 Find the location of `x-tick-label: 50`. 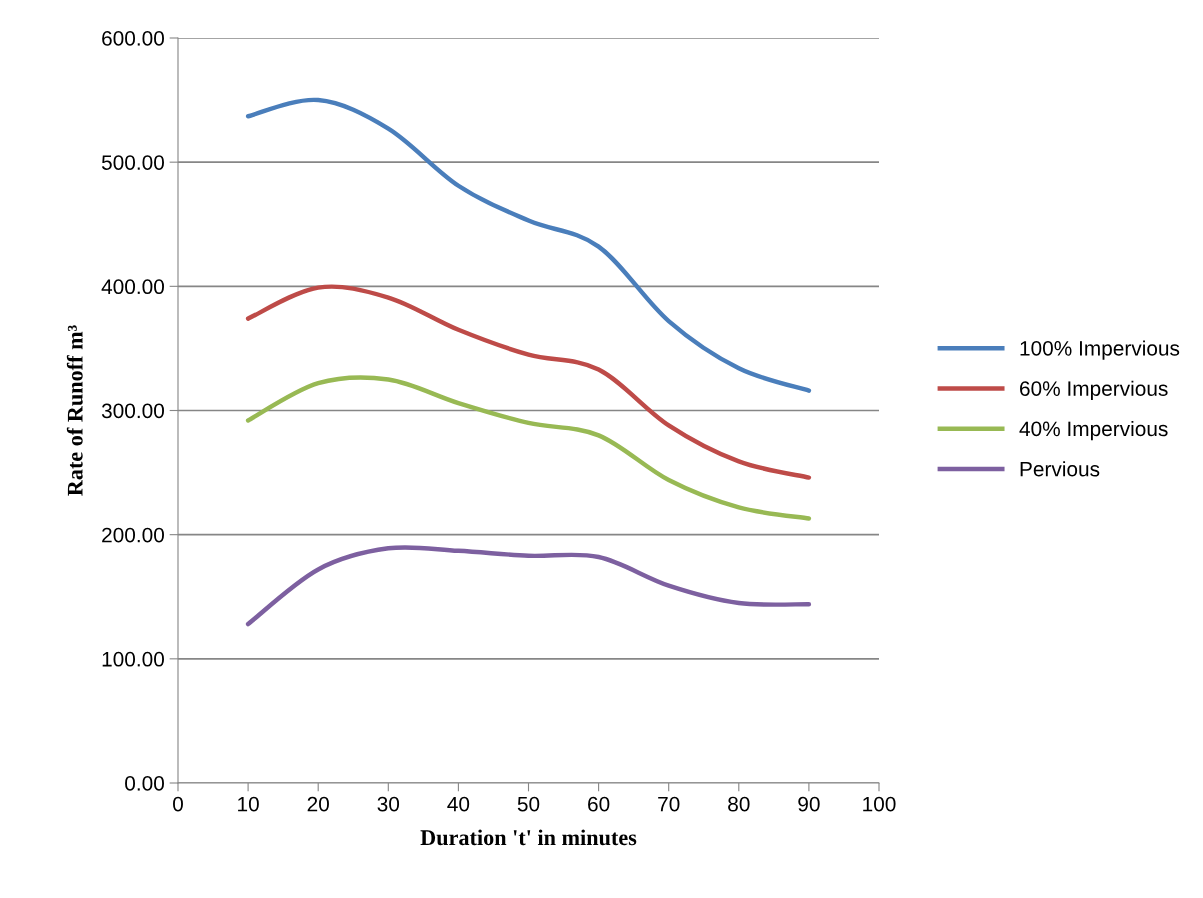

x-tick-label: 50 is located at coordinates (528, 804).